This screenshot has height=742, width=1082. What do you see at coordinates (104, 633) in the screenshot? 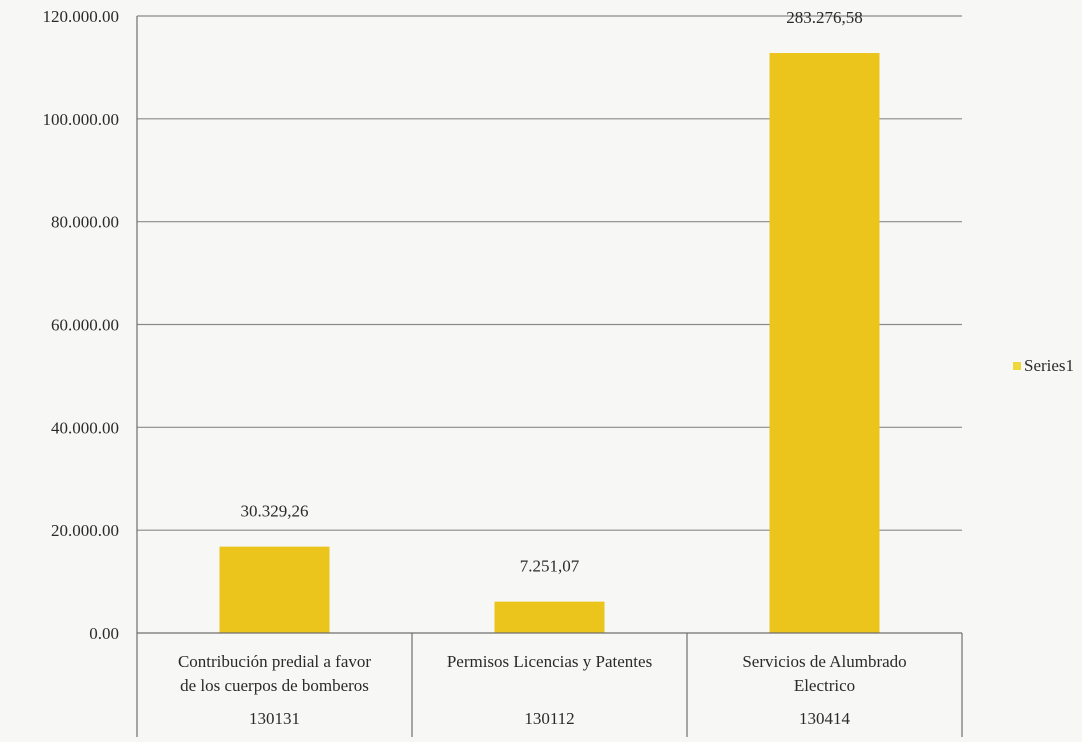
I see `y-tick-label: 0.00` at bounding box center [104, 633].